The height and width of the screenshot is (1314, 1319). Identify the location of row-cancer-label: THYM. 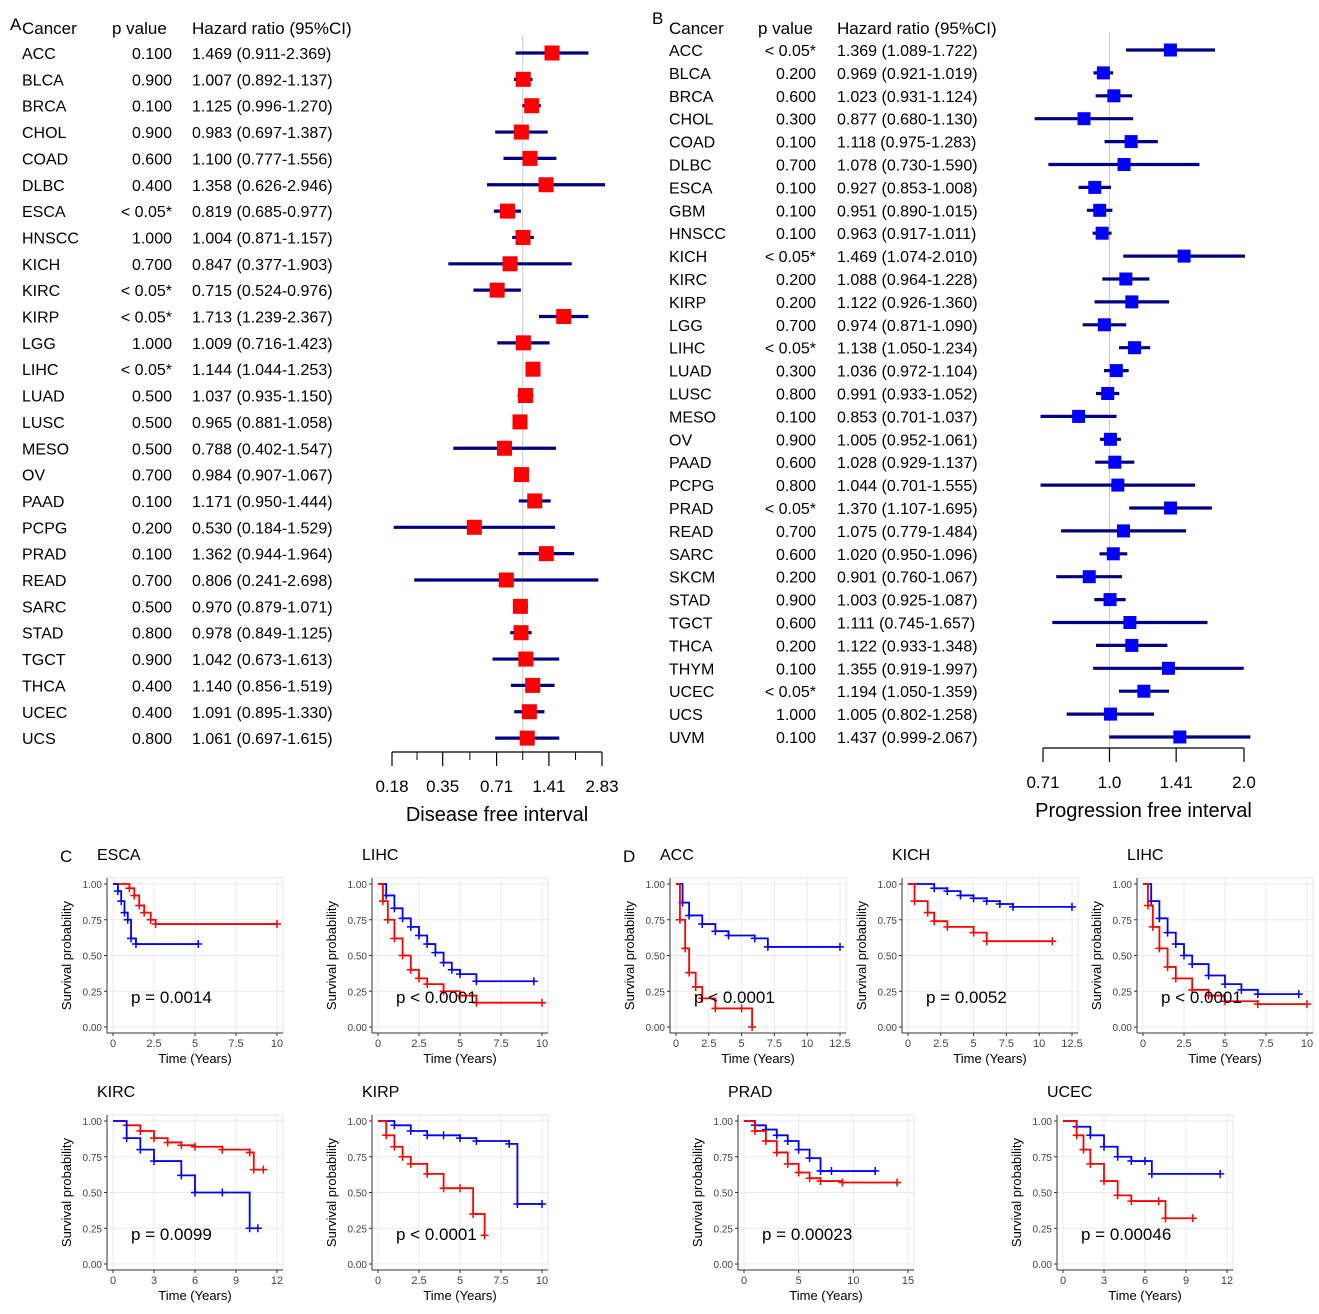
(691, 669).